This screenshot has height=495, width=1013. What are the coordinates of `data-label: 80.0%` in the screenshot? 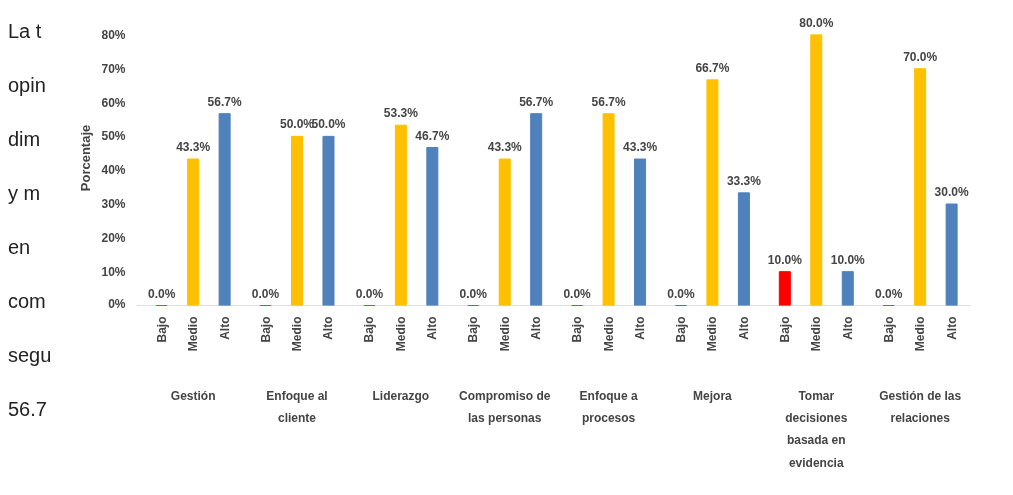 It's located at (816, 22).